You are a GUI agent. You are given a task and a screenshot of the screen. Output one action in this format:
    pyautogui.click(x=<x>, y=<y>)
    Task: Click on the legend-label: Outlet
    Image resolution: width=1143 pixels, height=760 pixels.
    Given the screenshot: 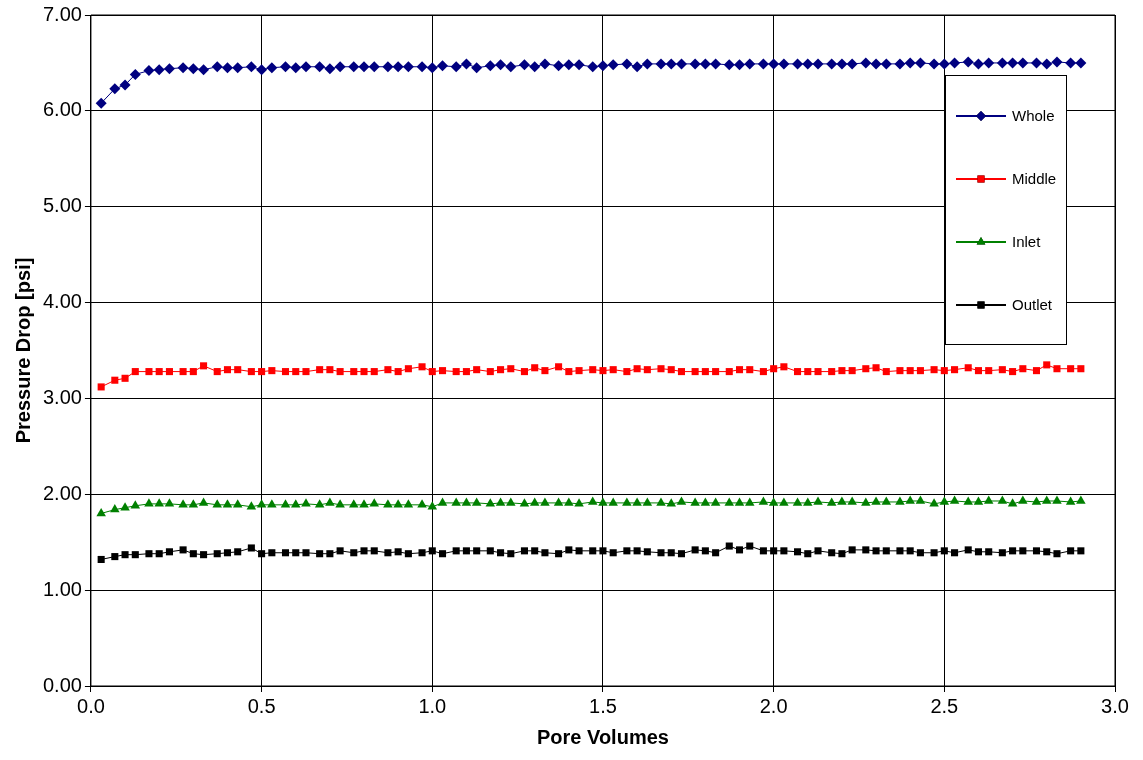 What is the action you would take?
    pyautogui.click(x=1032, y=304)
    